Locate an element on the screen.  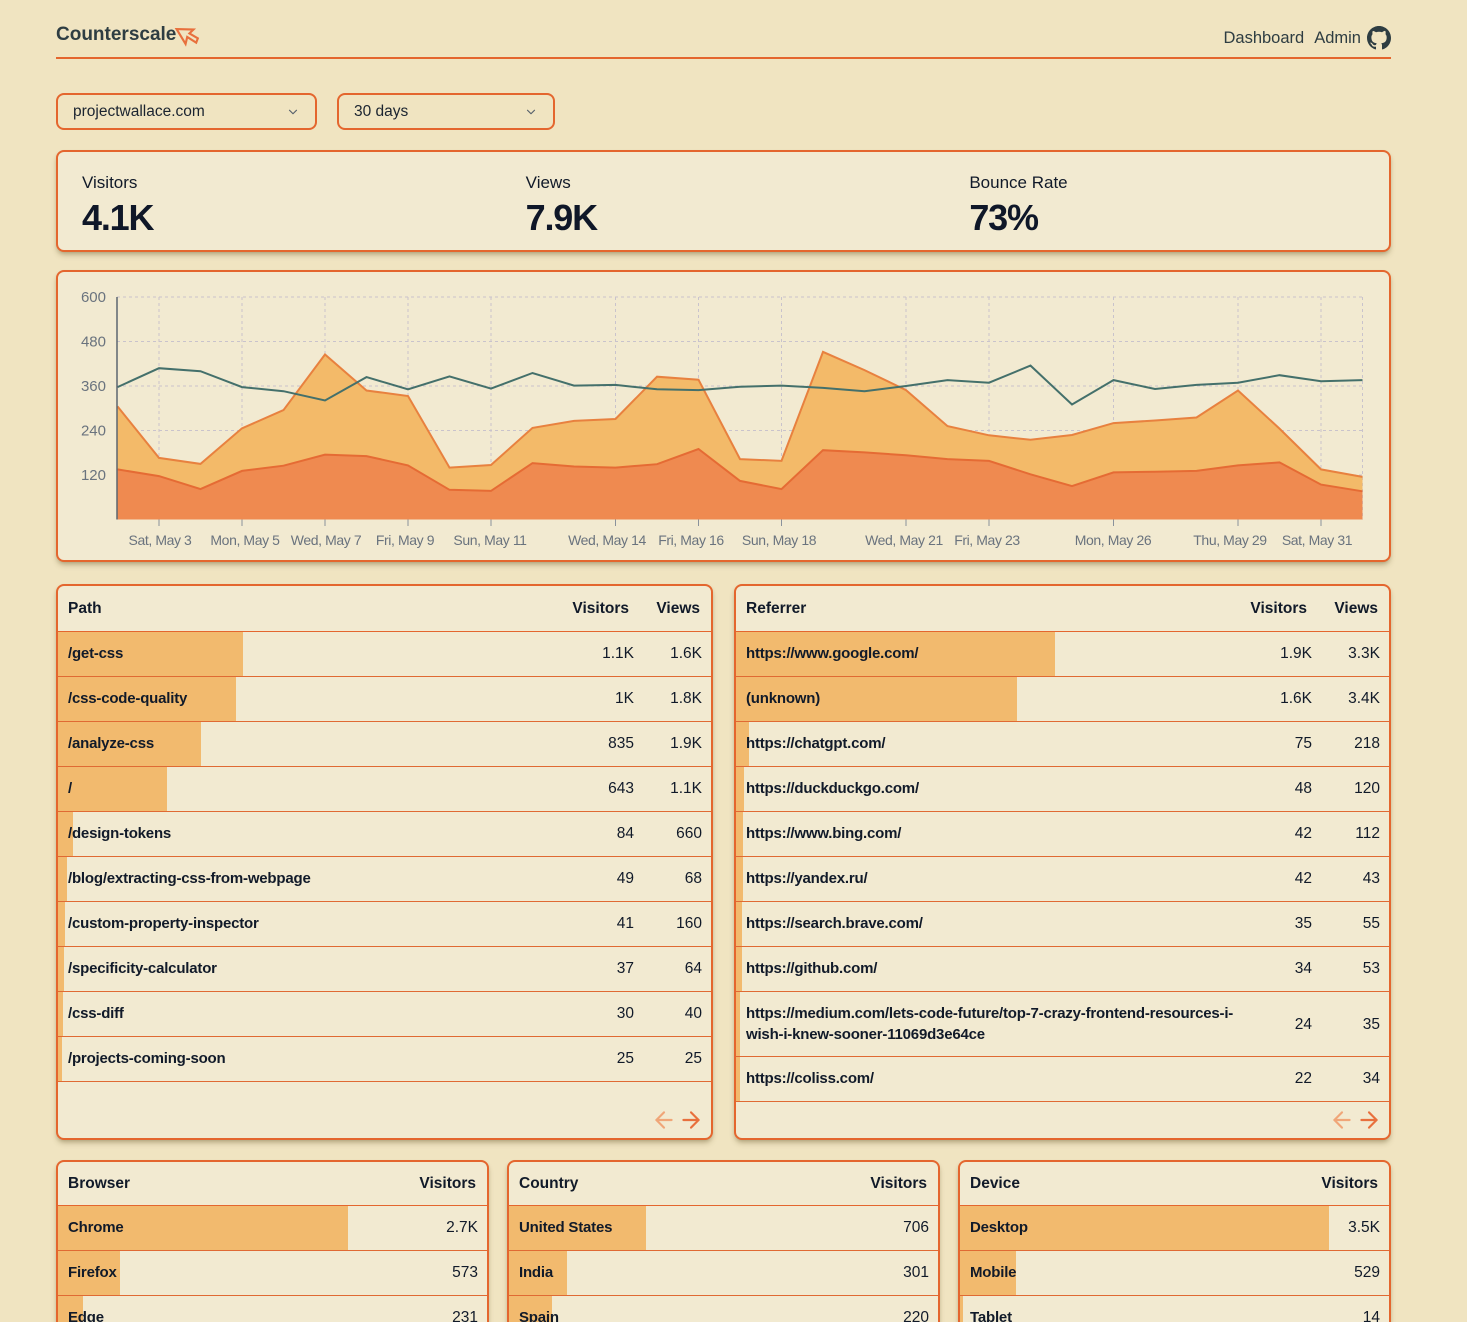
svg-text: 480 is located at coordinates (93, 342).